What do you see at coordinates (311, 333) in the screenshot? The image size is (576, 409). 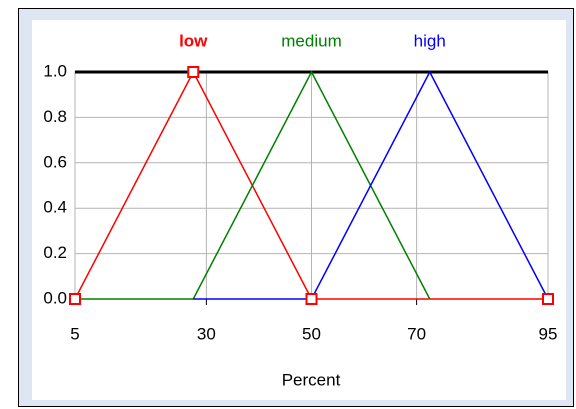 I see `x-tick-label: 50` at bounding box center [311, 333].